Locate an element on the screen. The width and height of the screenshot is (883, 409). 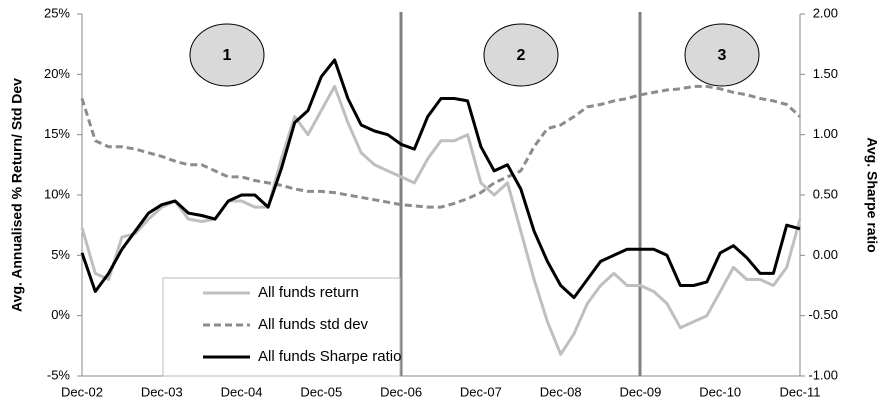
period-label: 1 is located at coordinates (227, 55).